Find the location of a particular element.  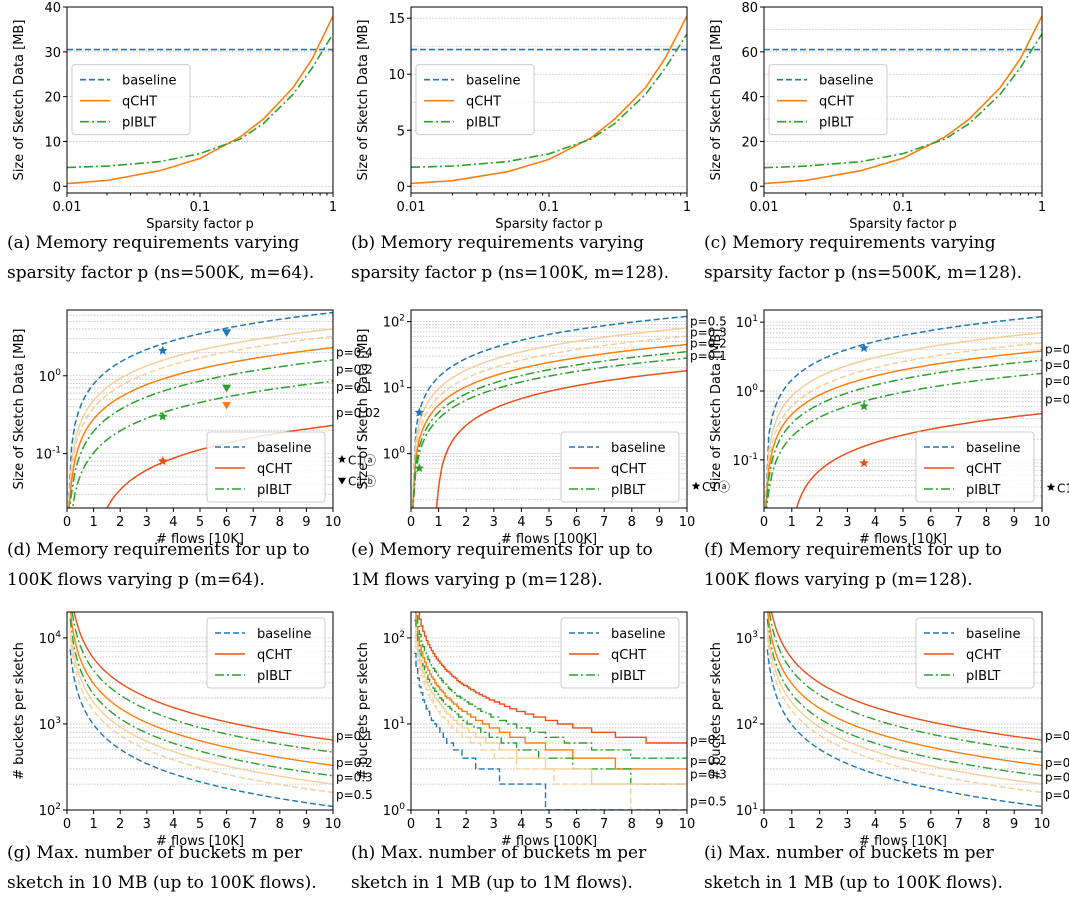

caption-line: (i) Max. number of buckets m per is located at coordinates (849, 853).